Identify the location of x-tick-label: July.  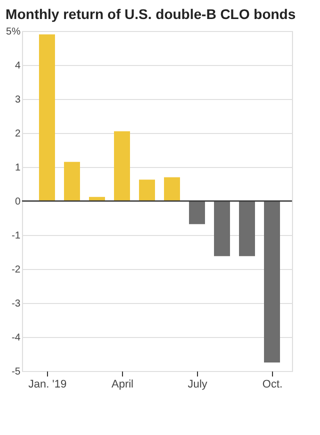
(198, 384).